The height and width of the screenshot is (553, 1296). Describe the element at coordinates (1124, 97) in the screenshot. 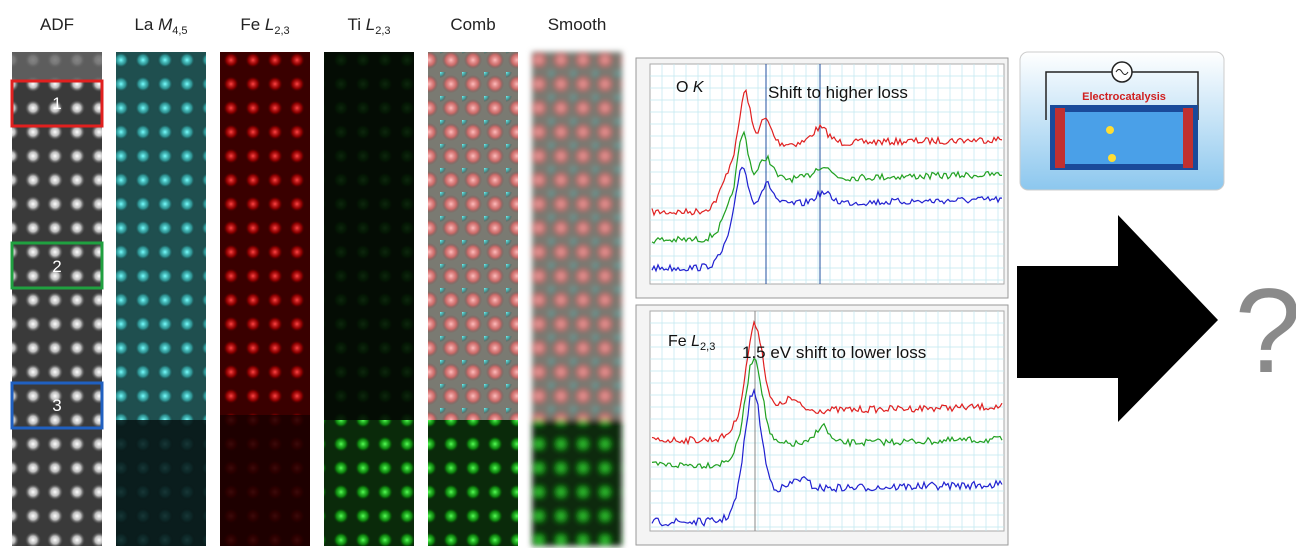

I see `schematic-label: Electrocatalysis` at that location.